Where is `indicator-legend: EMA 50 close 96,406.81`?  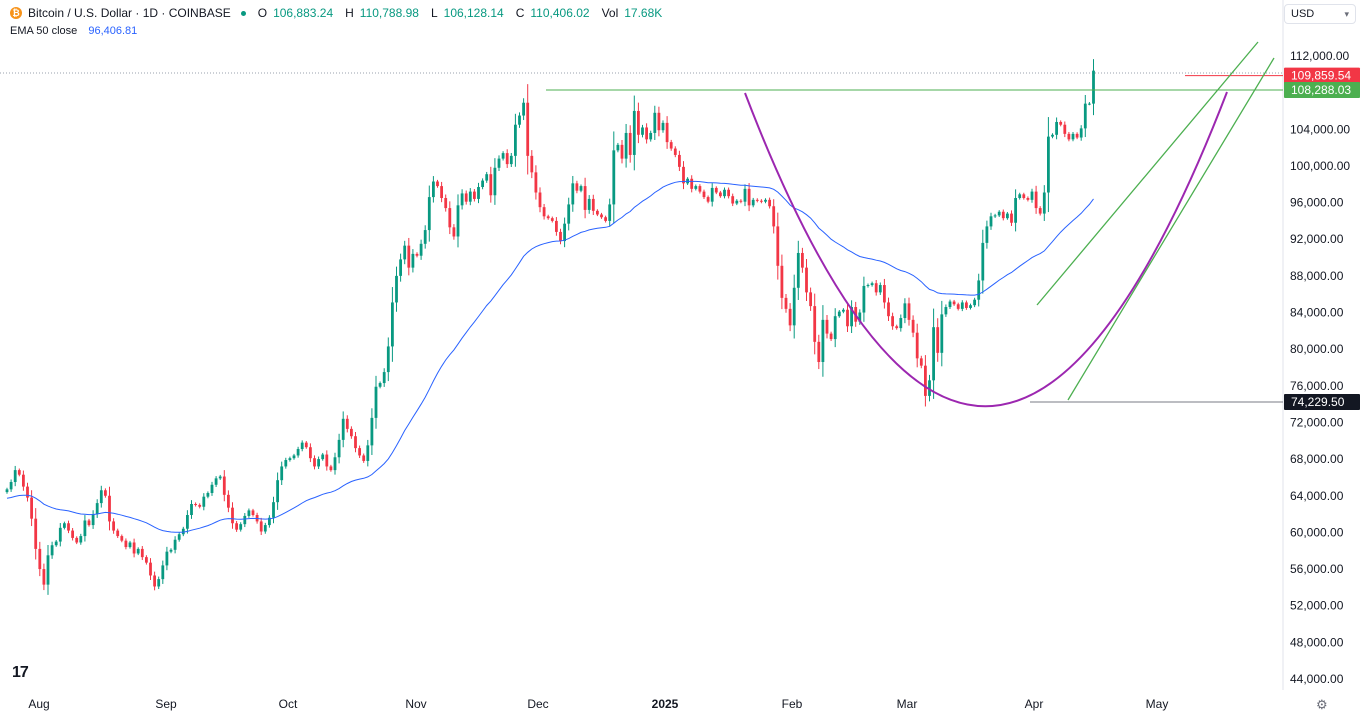 indicator-legend: EMA 50 close 96,406.81 is located at coordinates (73, 31).